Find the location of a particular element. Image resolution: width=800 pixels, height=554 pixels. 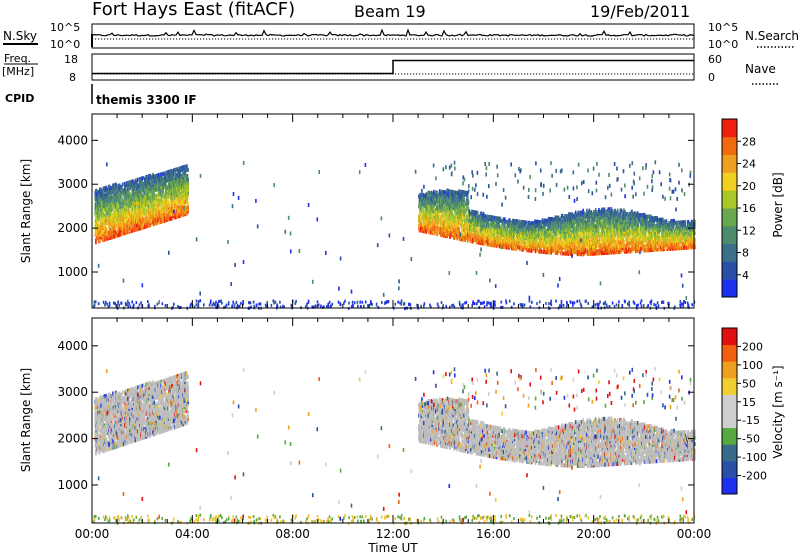

freq-unit-label: [MHz] is located at coordinates (18, 71).